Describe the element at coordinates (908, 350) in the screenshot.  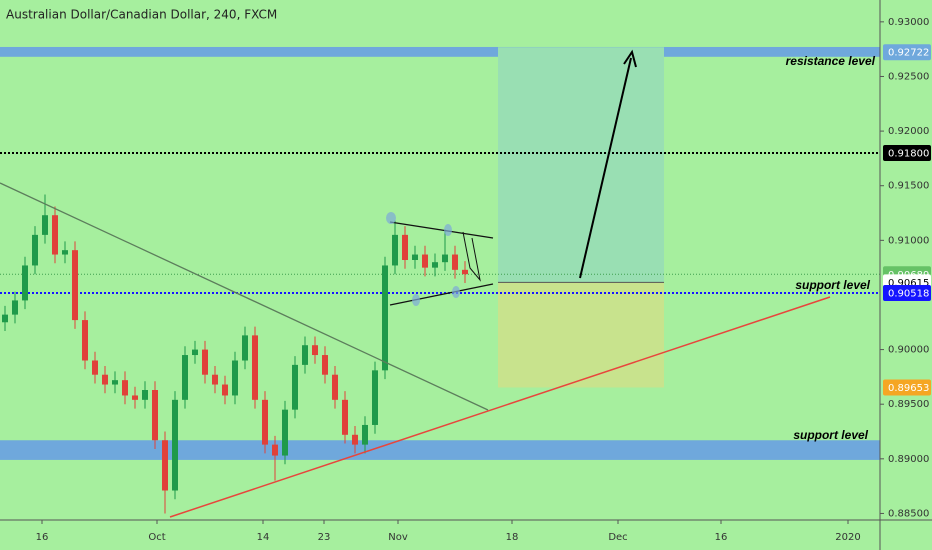
I see `y-tick-label: 0.90000` at that location.